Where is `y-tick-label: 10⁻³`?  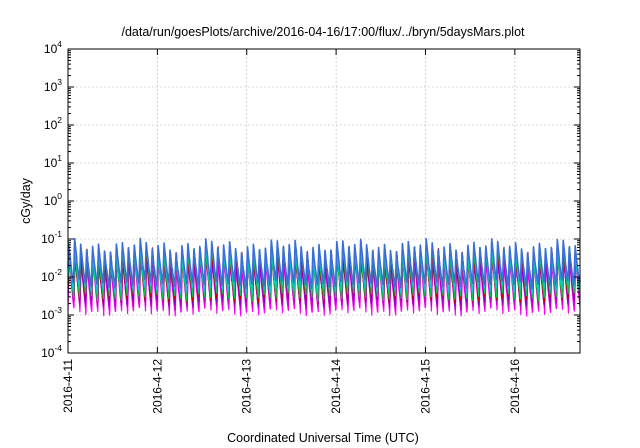 y-tick-label: 10⁻³ is located at coordinates (51, 313).